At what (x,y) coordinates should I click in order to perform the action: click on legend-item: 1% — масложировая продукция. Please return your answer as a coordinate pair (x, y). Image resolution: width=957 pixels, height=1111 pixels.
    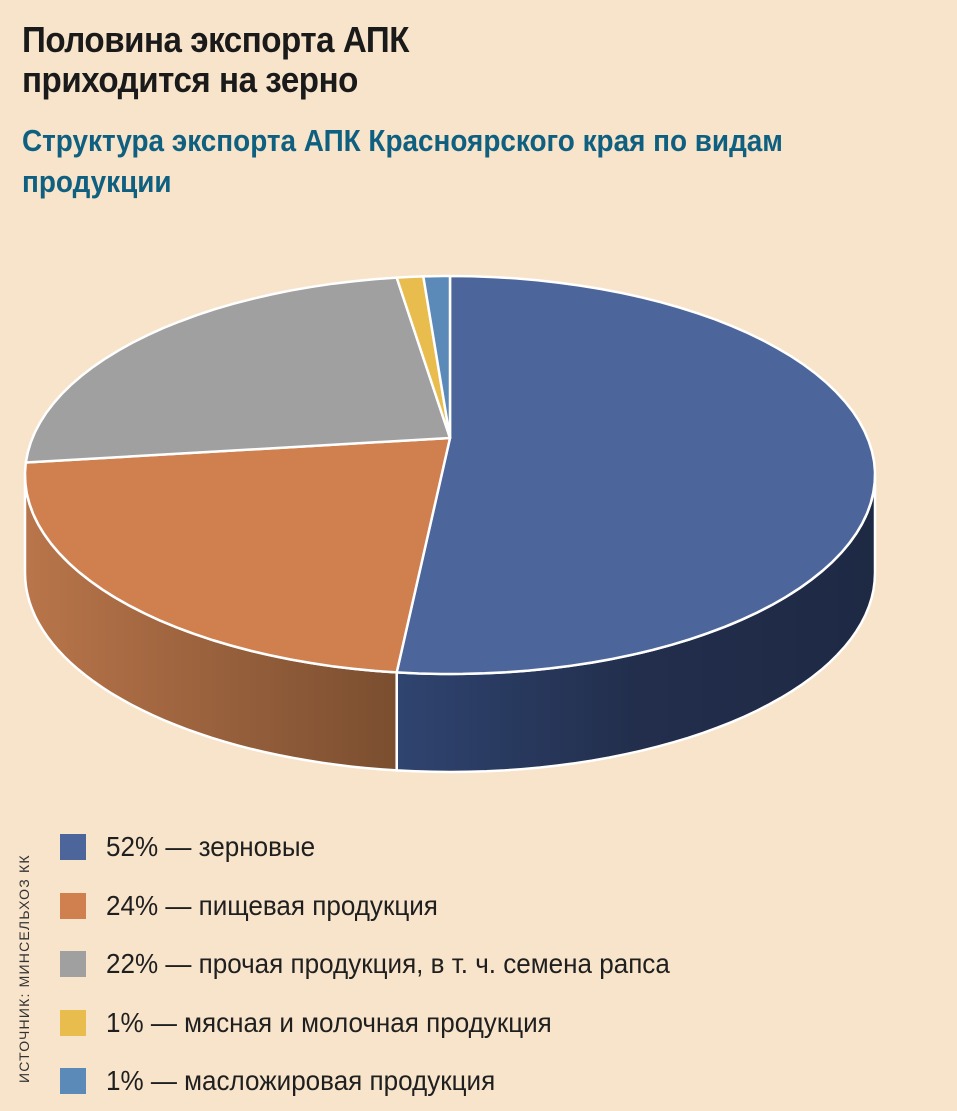
    Looking at the image, I should click on (386, 1081).